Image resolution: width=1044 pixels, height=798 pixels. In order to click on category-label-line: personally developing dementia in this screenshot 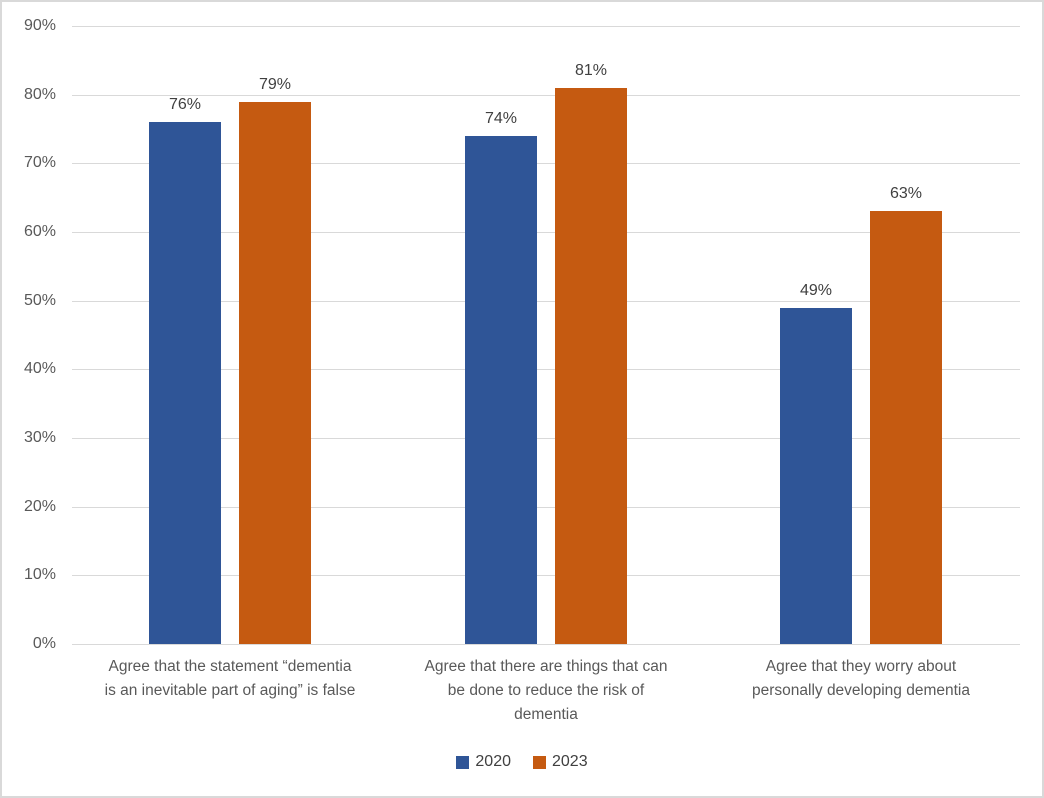, I will do `click(860, 690)`.